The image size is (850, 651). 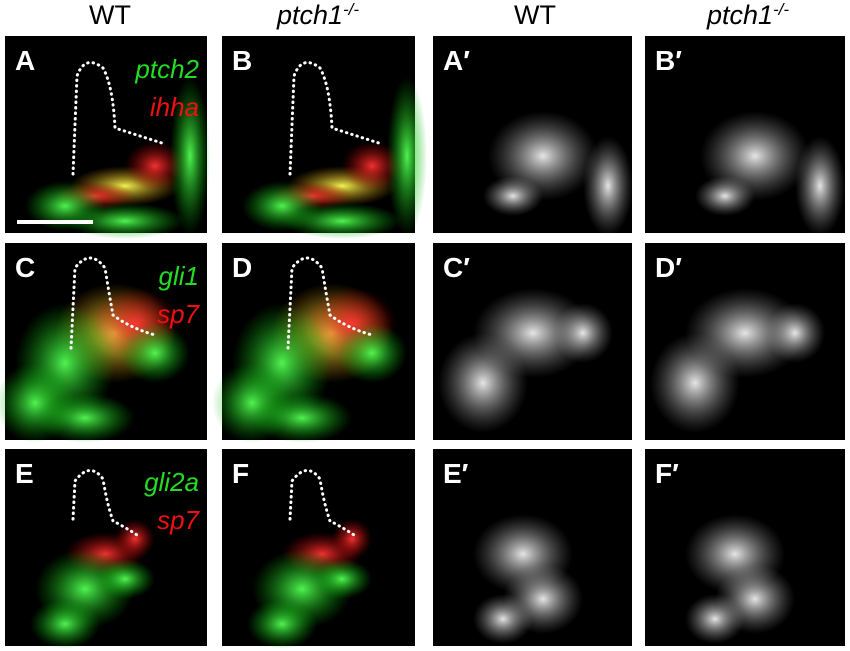 What do you see at coordinates (25, 267) in the screenshot?
I see `panel-letter: C` at bounding box center [25, 267].